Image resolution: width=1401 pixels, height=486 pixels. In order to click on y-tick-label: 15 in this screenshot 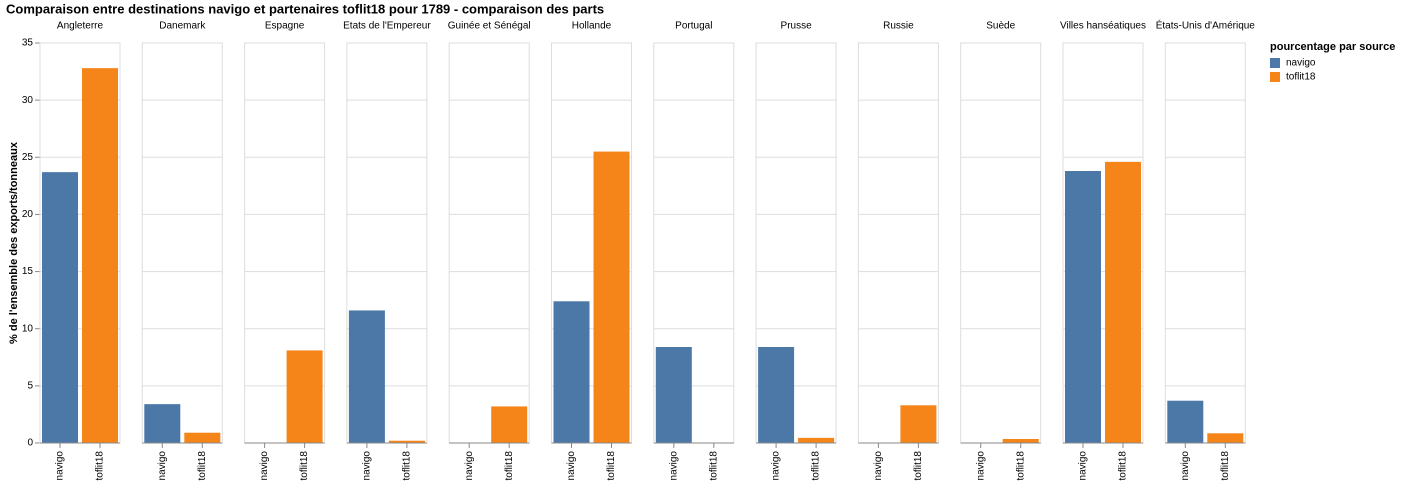, I will do `click(28, 271)`.